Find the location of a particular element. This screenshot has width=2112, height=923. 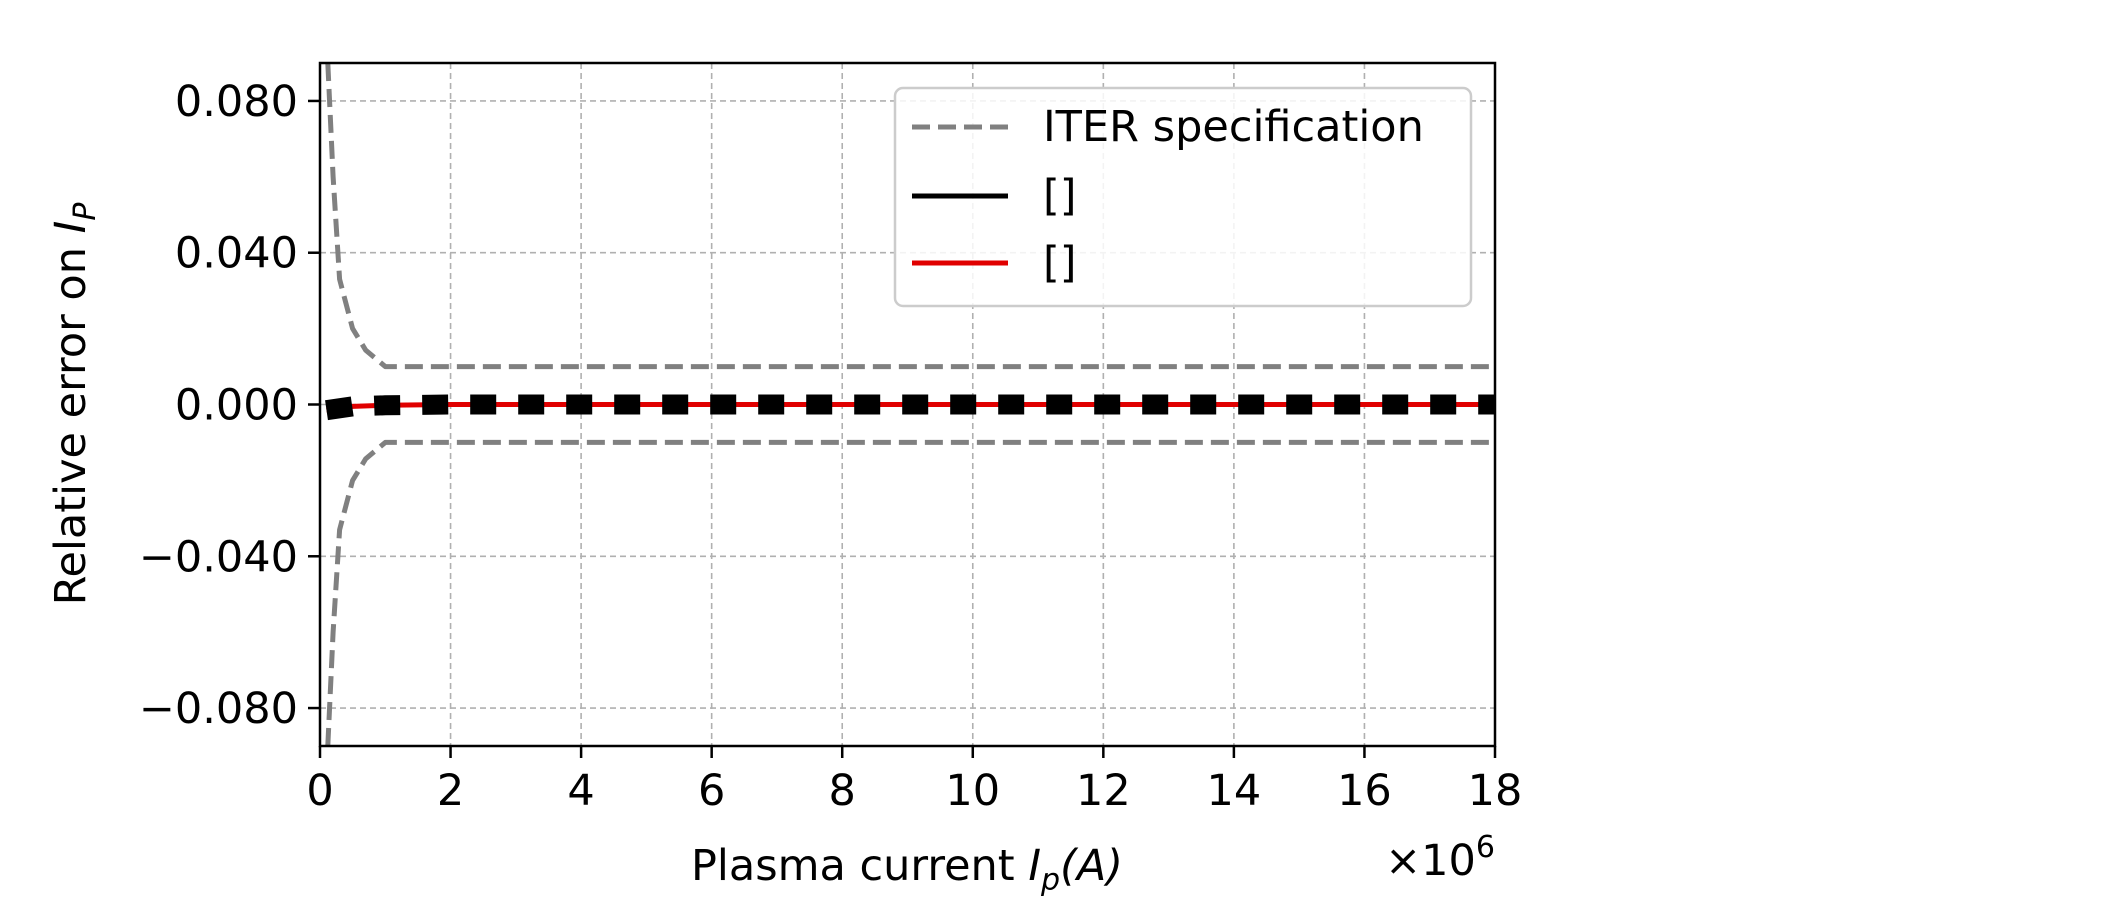

x-tick-label: 14 is located at coordinates (1234, 791).